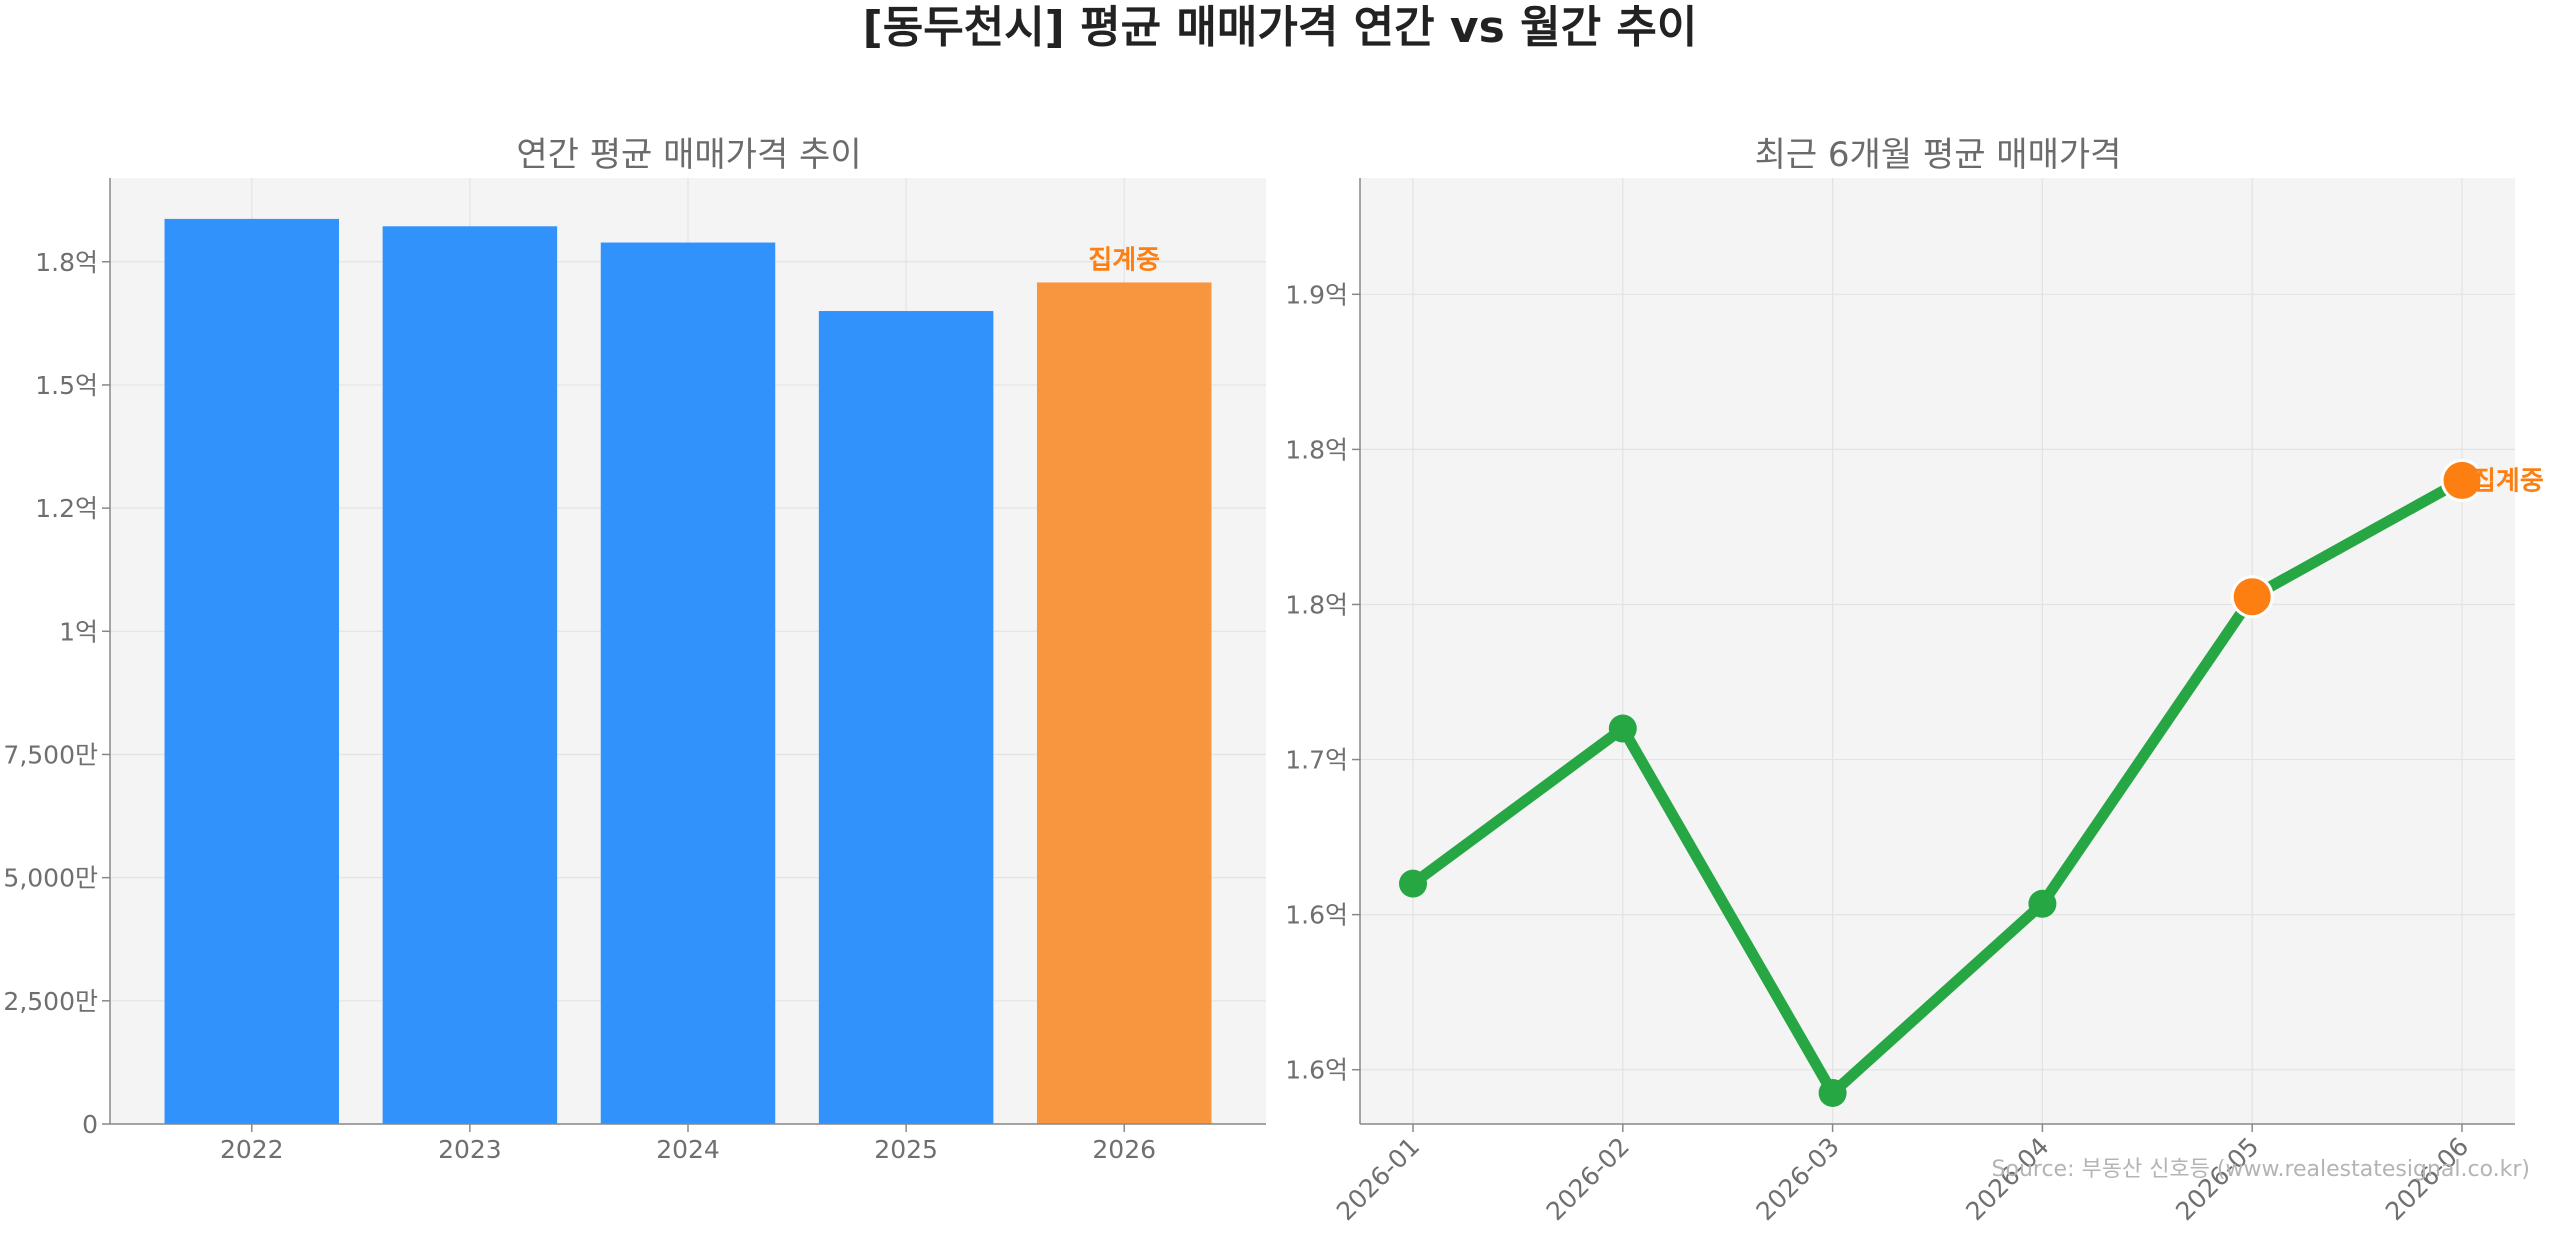 This screenshot has height=1234, width=2560. Describe the element at coordinates (66, 385) in the screenshot. I see `y-tick-label: 1.5억` at that location.